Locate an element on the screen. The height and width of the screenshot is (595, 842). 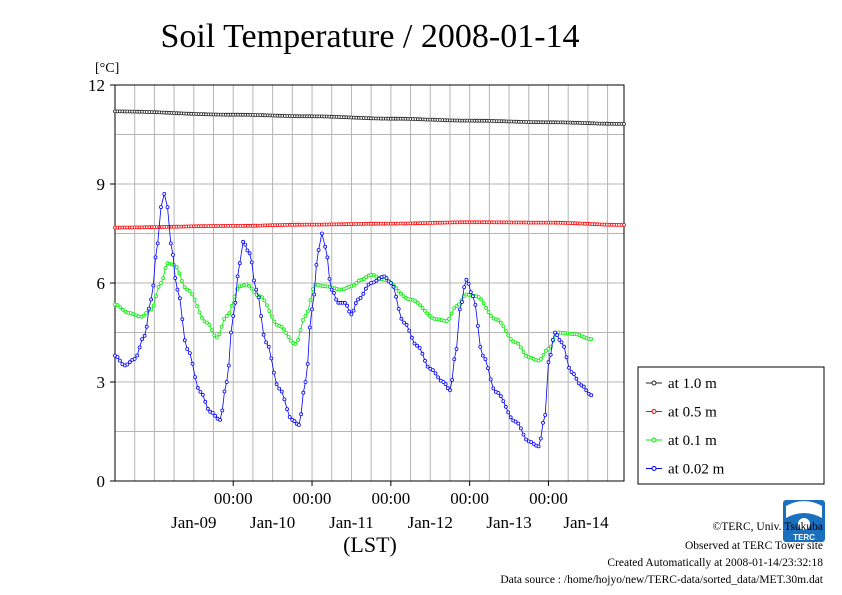
x-tick-date-label: Jan-09 is located at coordinates (193, 522).